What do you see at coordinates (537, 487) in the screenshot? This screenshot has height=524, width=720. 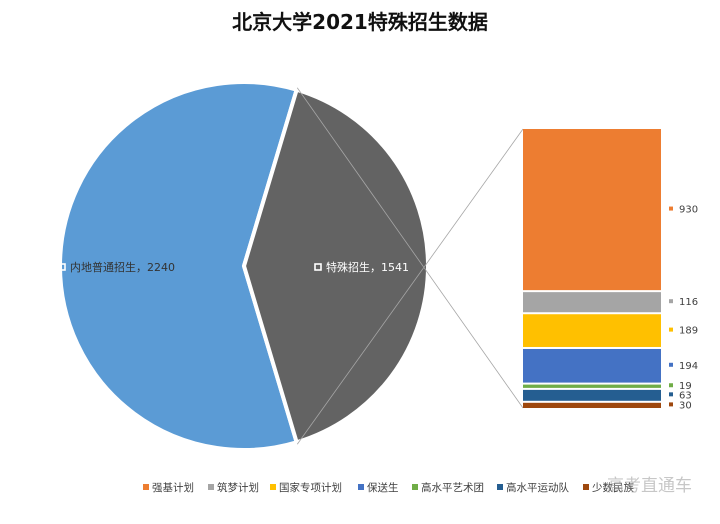 I see `legend-item-label: 高水平运动队` at bounding box center [537, 487].